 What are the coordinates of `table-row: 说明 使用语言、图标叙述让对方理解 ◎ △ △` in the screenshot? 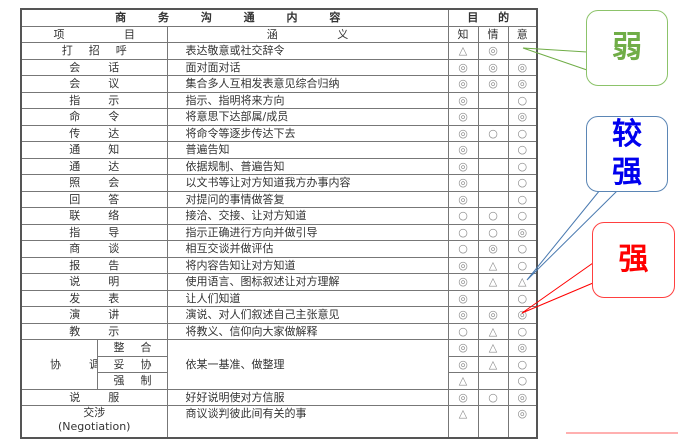 It's located at (279, 282).